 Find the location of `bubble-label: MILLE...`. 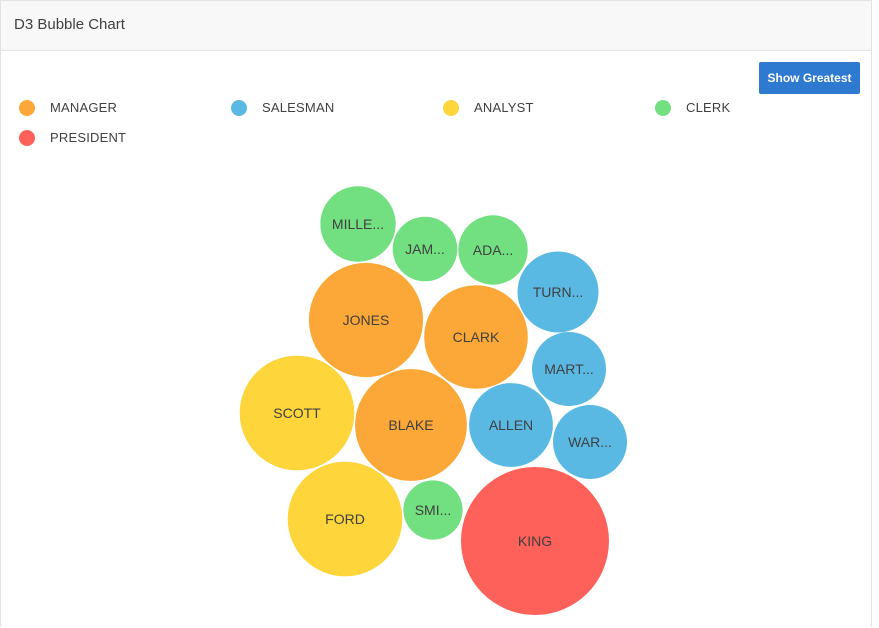

bubble-label: MILLE... is located at coordinates (358, 224).